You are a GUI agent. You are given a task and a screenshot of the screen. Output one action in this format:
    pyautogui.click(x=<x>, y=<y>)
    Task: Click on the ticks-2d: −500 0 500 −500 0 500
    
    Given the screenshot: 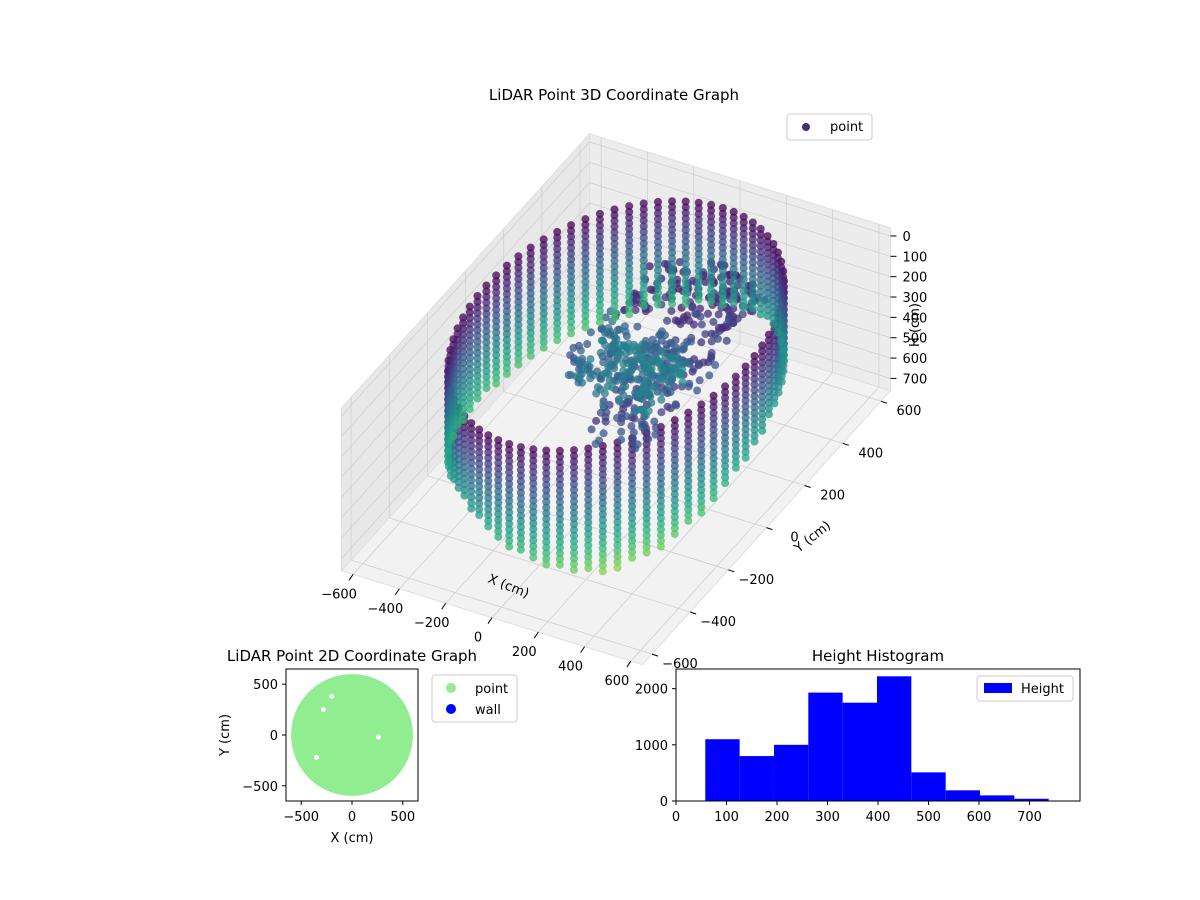 What is the action you would take?
    pyautogui.click(x=328, y=751)
    